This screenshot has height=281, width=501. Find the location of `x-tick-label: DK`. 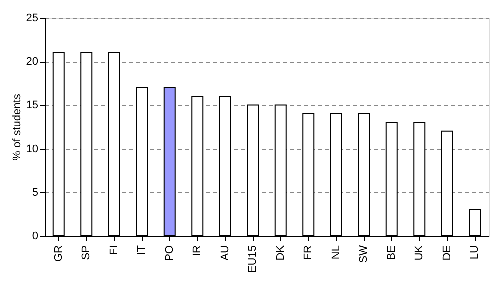

x-tick-label: DK is located at coordinates (280, 252).